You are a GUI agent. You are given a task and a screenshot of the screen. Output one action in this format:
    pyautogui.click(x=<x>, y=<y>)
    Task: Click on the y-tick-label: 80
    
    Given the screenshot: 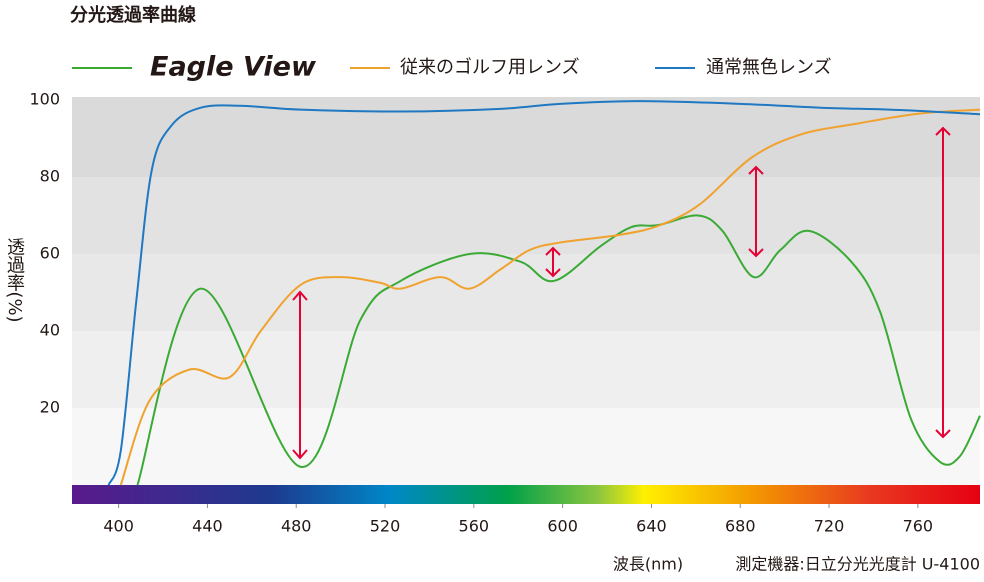 What is the action you would take?
    pyautogui.click(x=50, y=176)
    